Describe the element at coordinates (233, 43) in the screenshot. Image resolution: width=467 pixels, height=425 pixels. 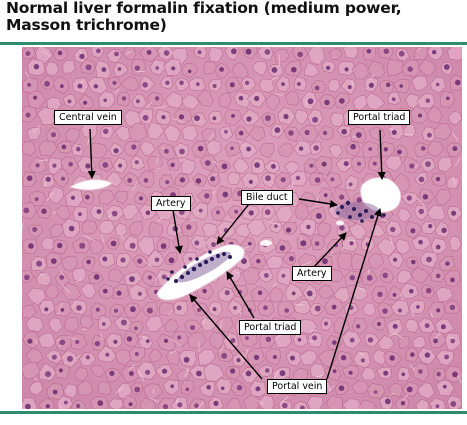
I see `top-divider` at that location.